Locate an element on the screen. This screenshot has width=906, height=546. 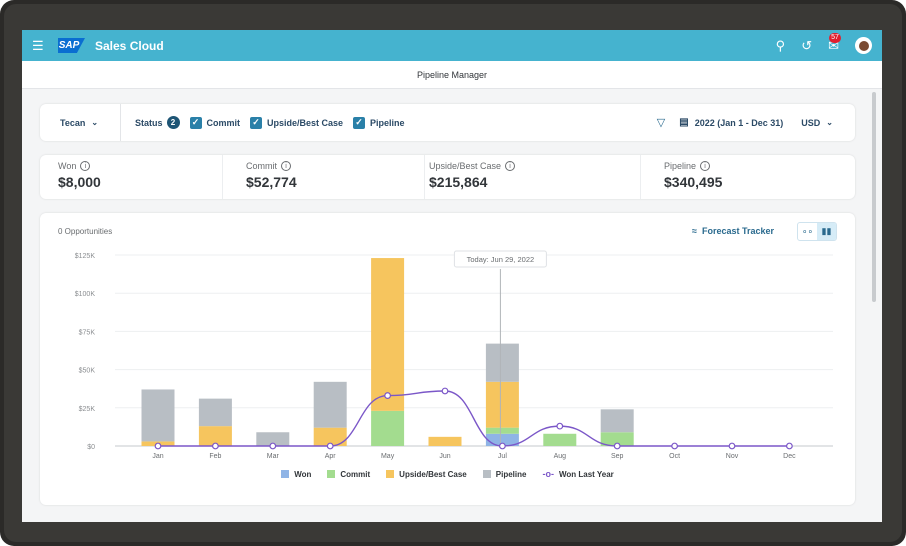
kpi-value: $8,000 is located at coordinates (79, 182).